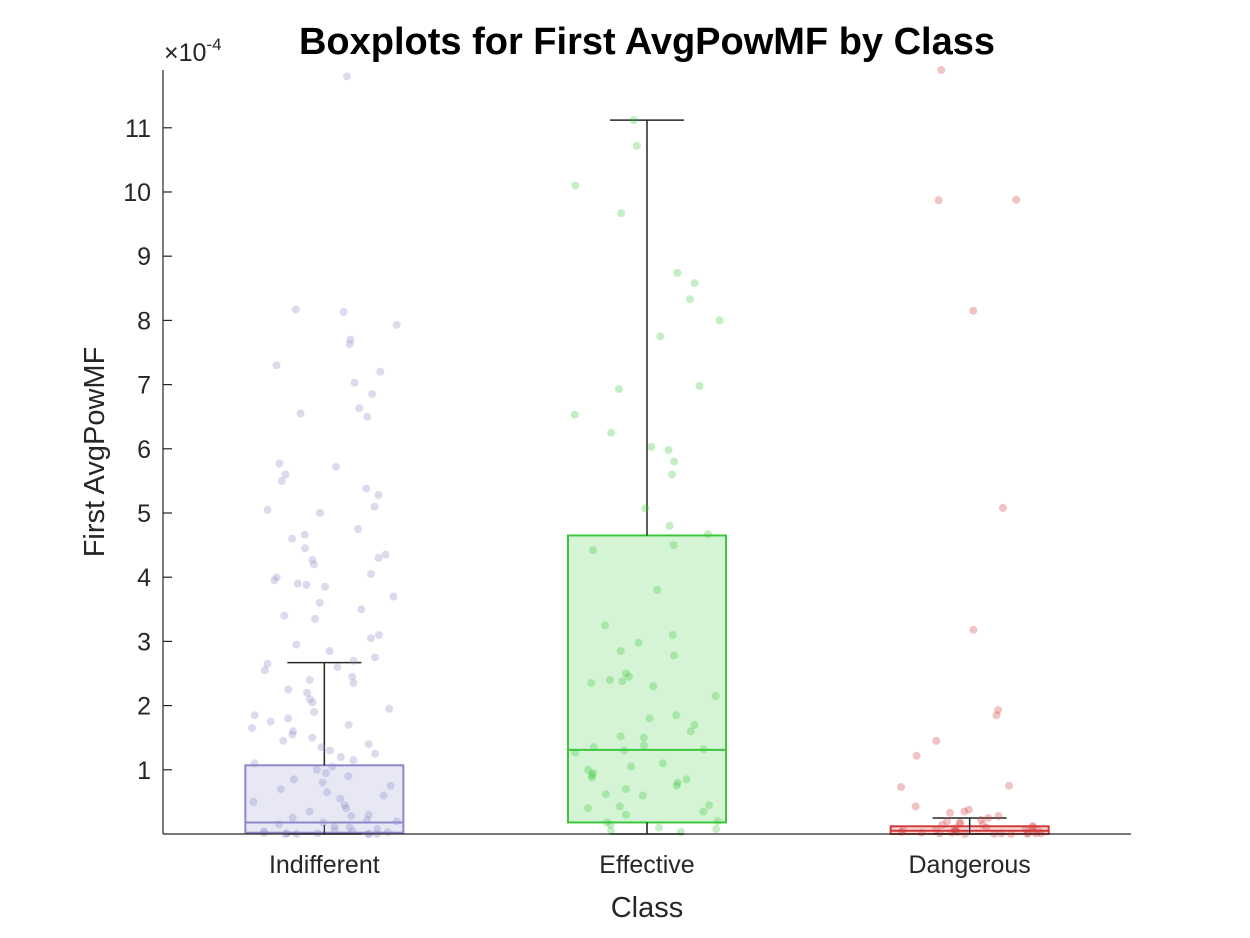  Describe the element at coordinates (144, 514) in the screenshot. I see `y-tick-label: 5` at that location.